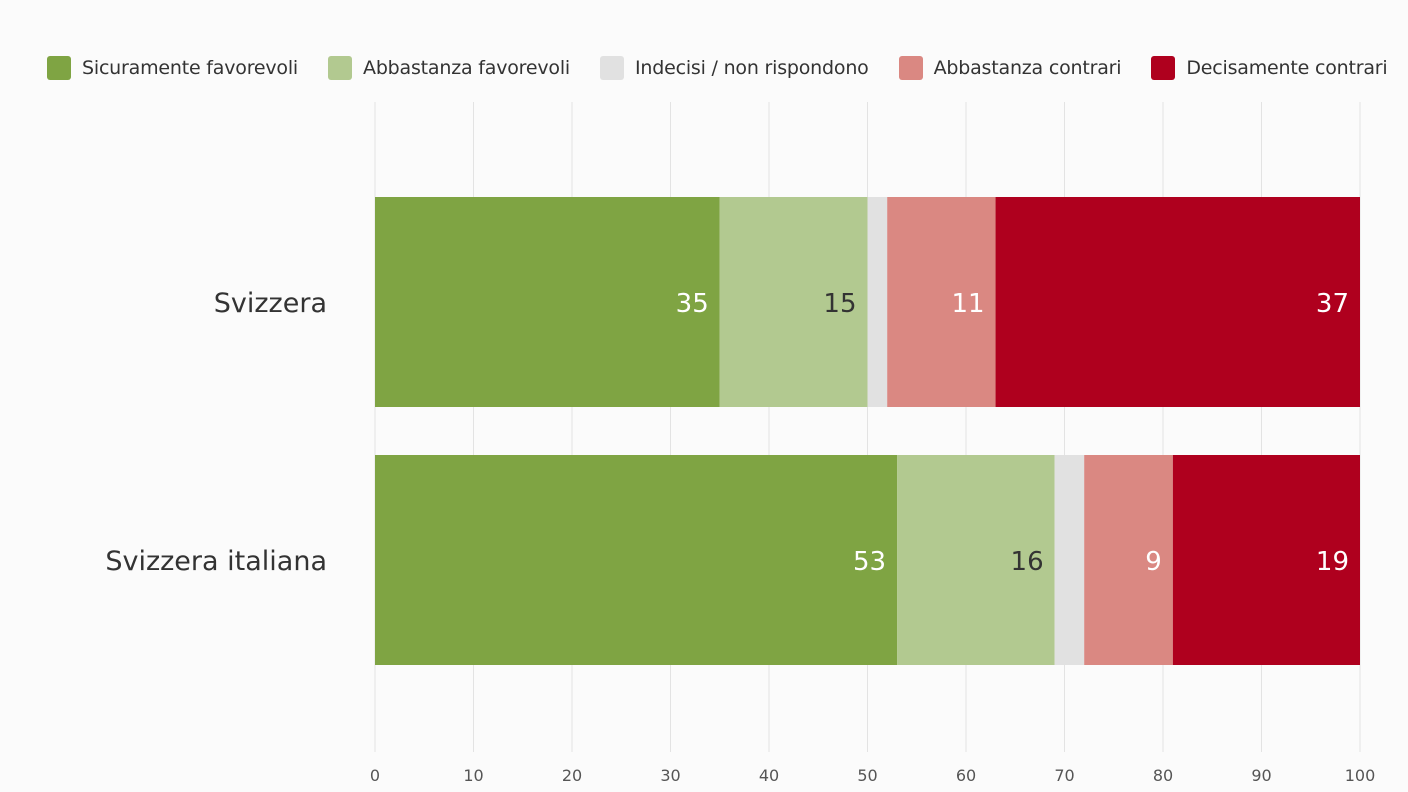 The width and height of the screenshot is (1408, 792). Describe the element at coordinates (1163, 775) in the screenshot. I see `x-tick-label: 80` at that location.